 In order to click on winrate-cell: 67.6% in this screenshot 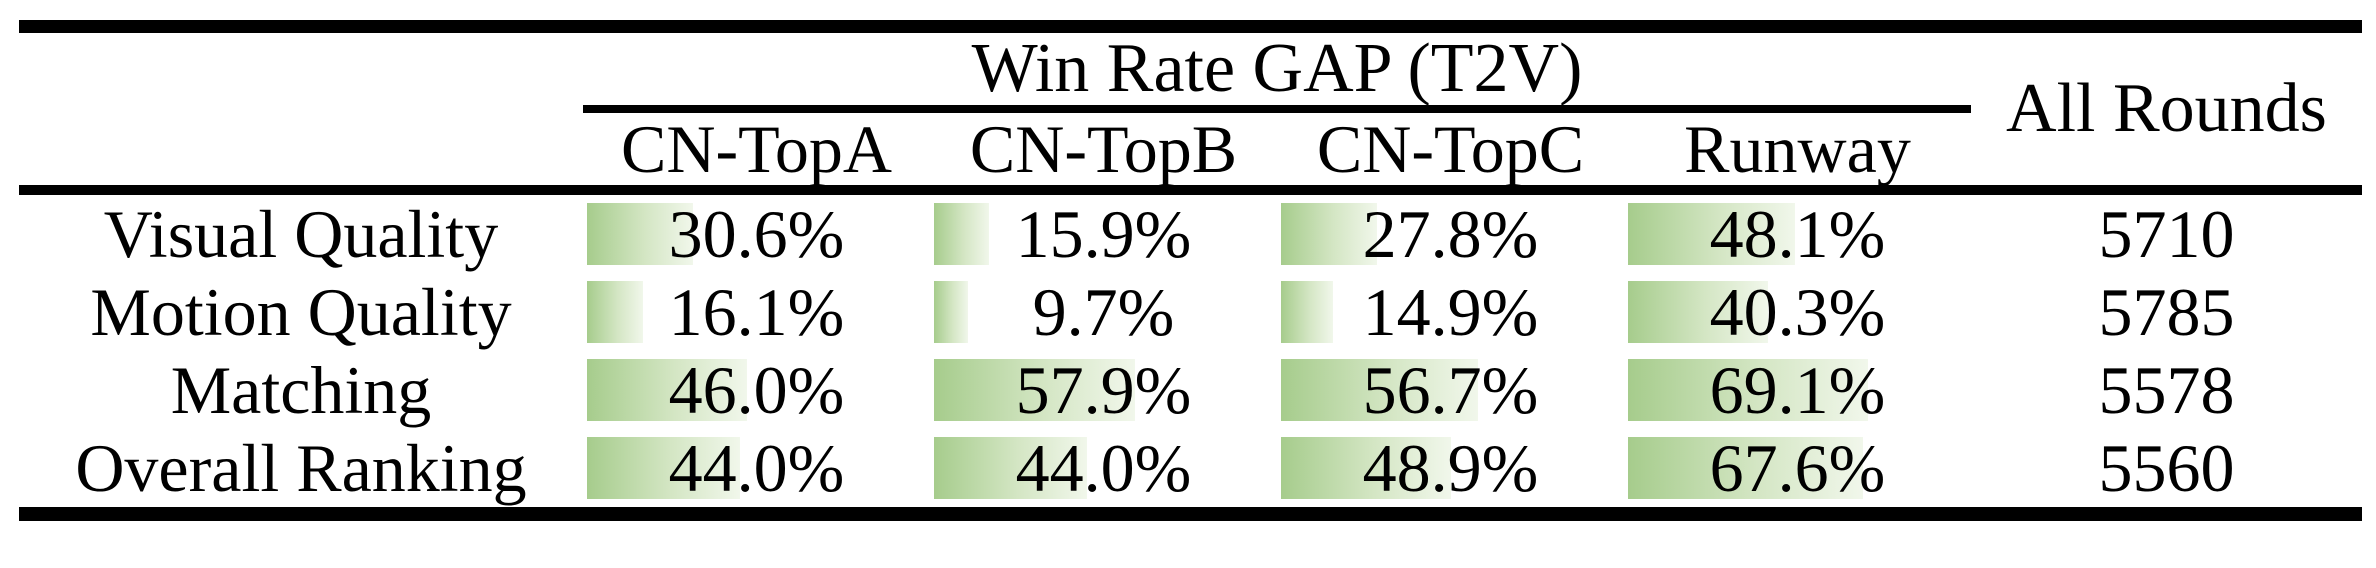, I will do `click(1797, 468)`.